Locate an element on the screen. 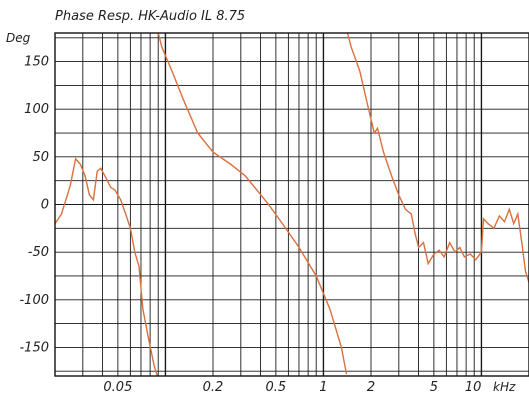 This screenshot has width=529, height=395. y-tick-label: -150 is located at coordinates (34, 347).